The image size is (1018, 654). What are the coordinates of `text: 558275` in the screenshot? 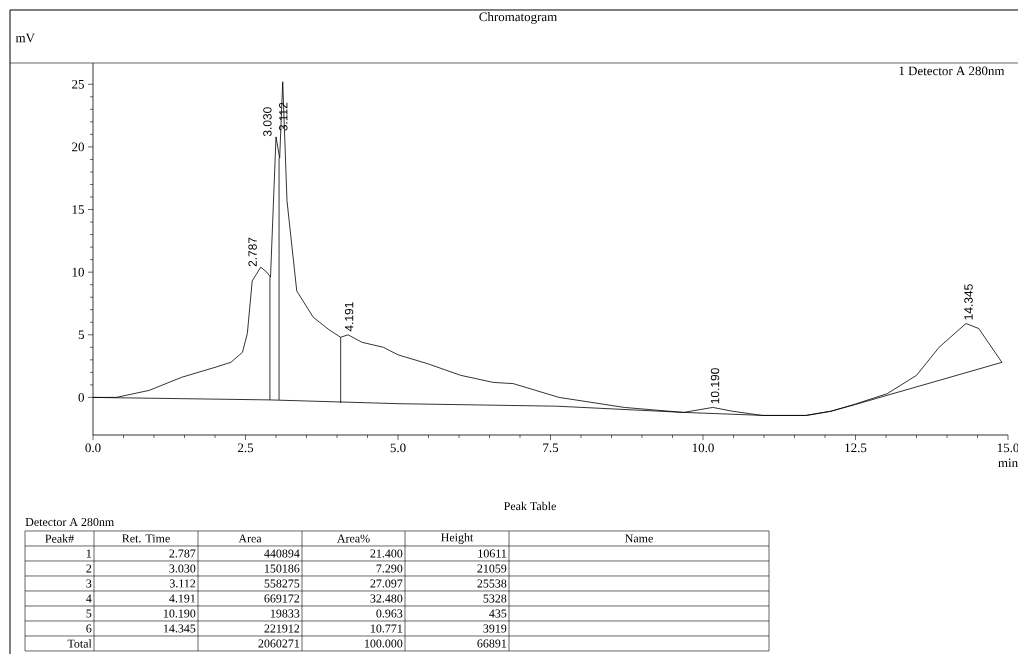 It's located at (282, 583).